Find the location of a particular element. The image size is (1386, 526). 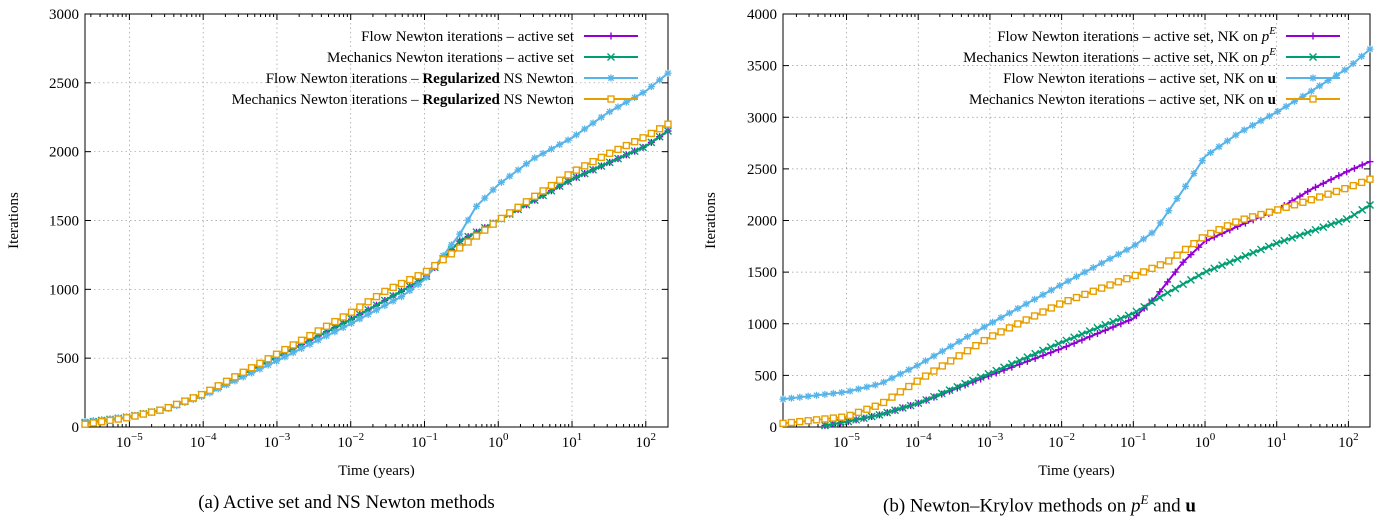

y-tick-label: 4000 is located at coordinates (762, 15).